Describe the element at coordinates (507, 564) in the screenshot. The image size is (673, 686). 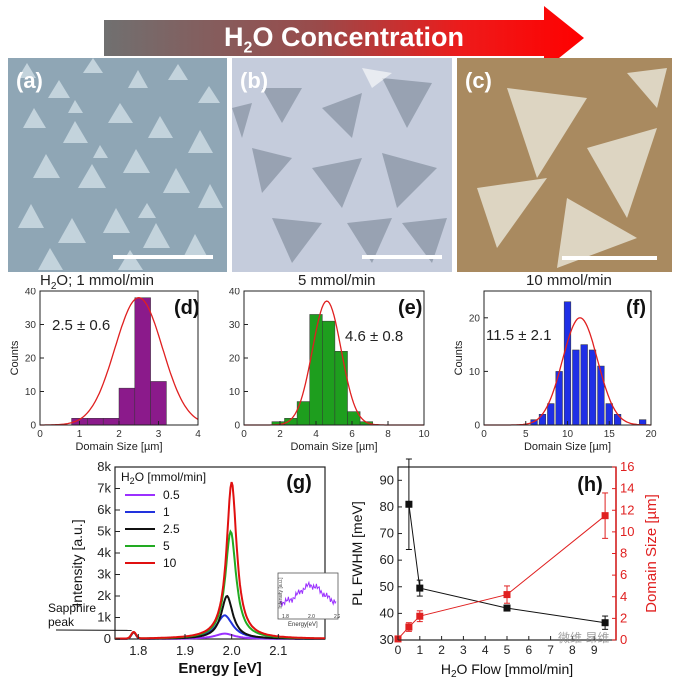
I see `series-line-left` at that location.